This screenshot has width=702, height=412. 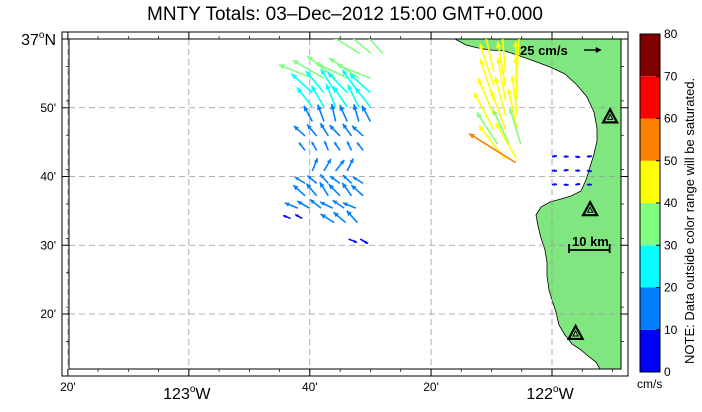 I want to click on lat-label: 50', so click(x=48, y=108).